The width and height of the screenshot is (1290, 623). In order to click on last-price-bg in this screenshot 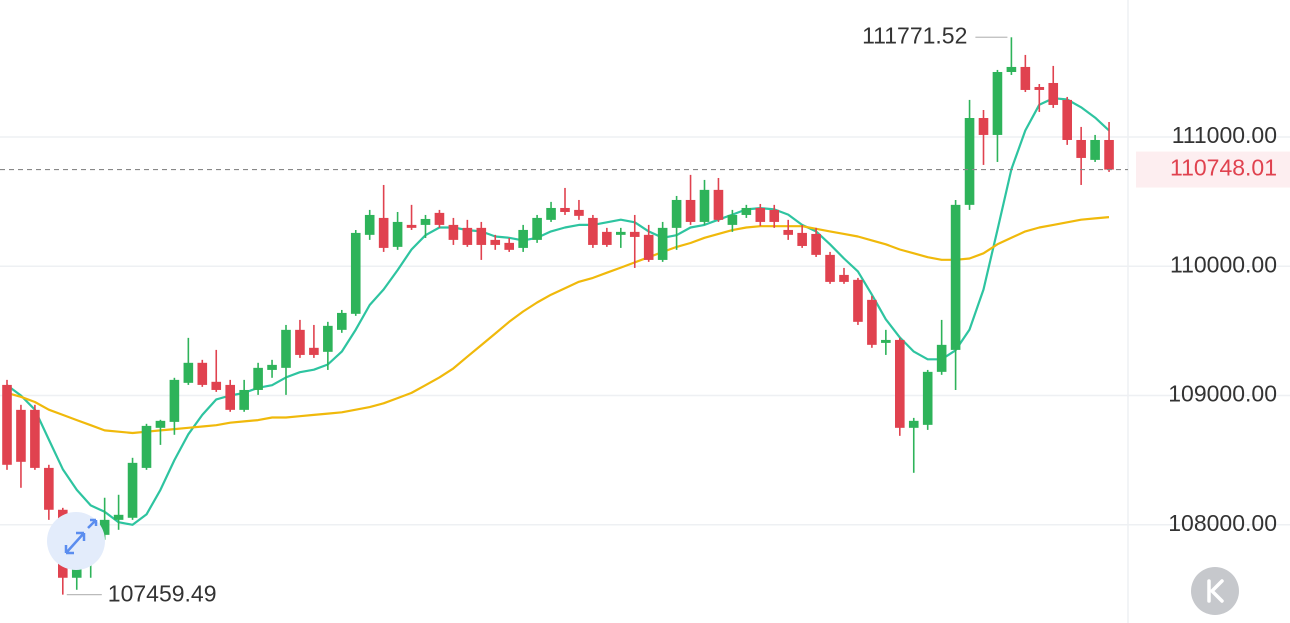, I will do `click(1213, 169)`.